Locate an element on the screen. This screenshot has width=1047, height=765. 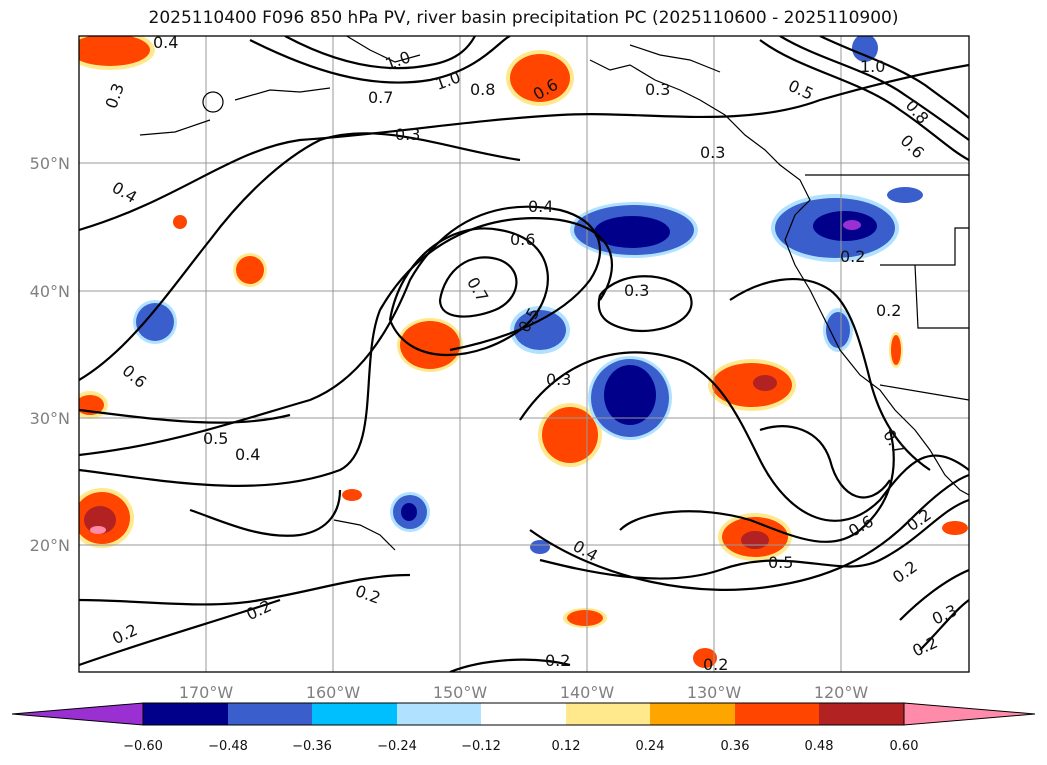
lat-tick-labels: 50°N 40°N 30°N 20°N is located at coordinates (50, 354).